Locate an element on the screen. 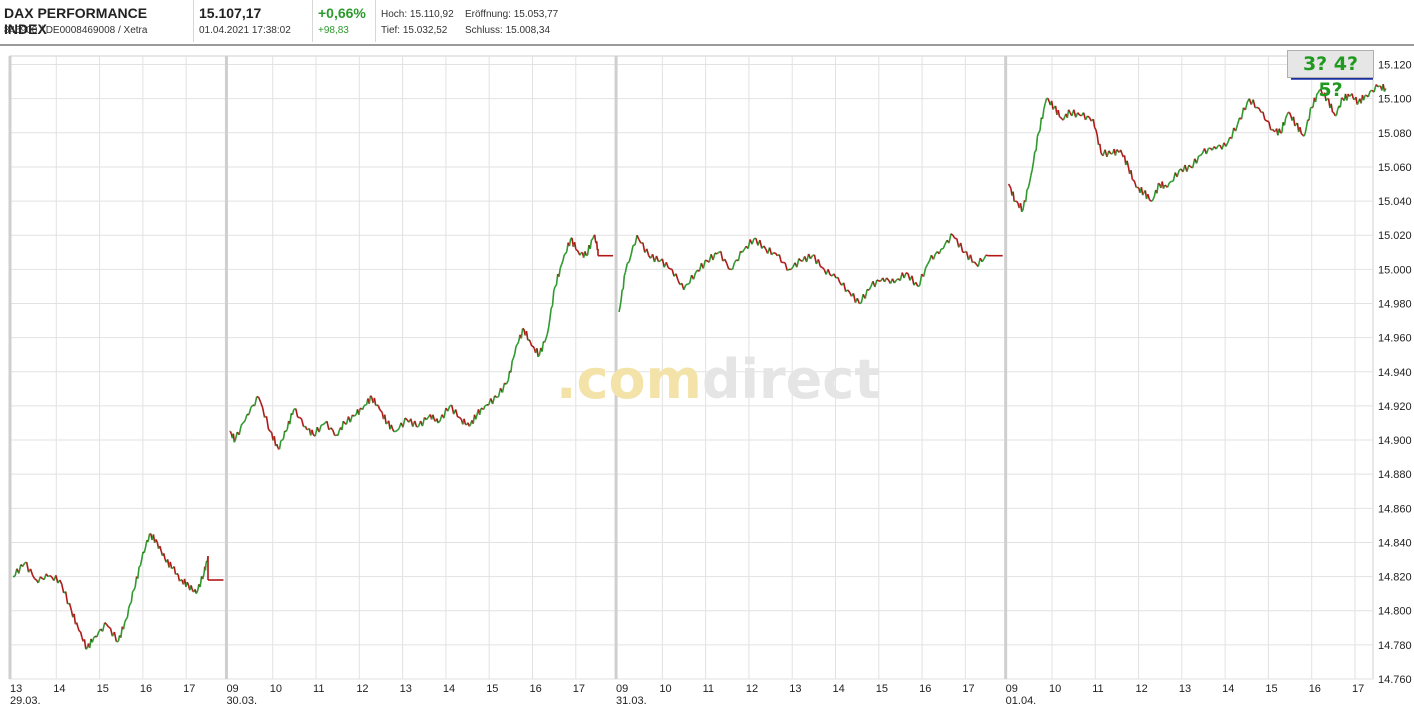 The height and width of the screenshot is (708, 1414). y-tick-label: 14.820 is located at coordinates (1395, 578).